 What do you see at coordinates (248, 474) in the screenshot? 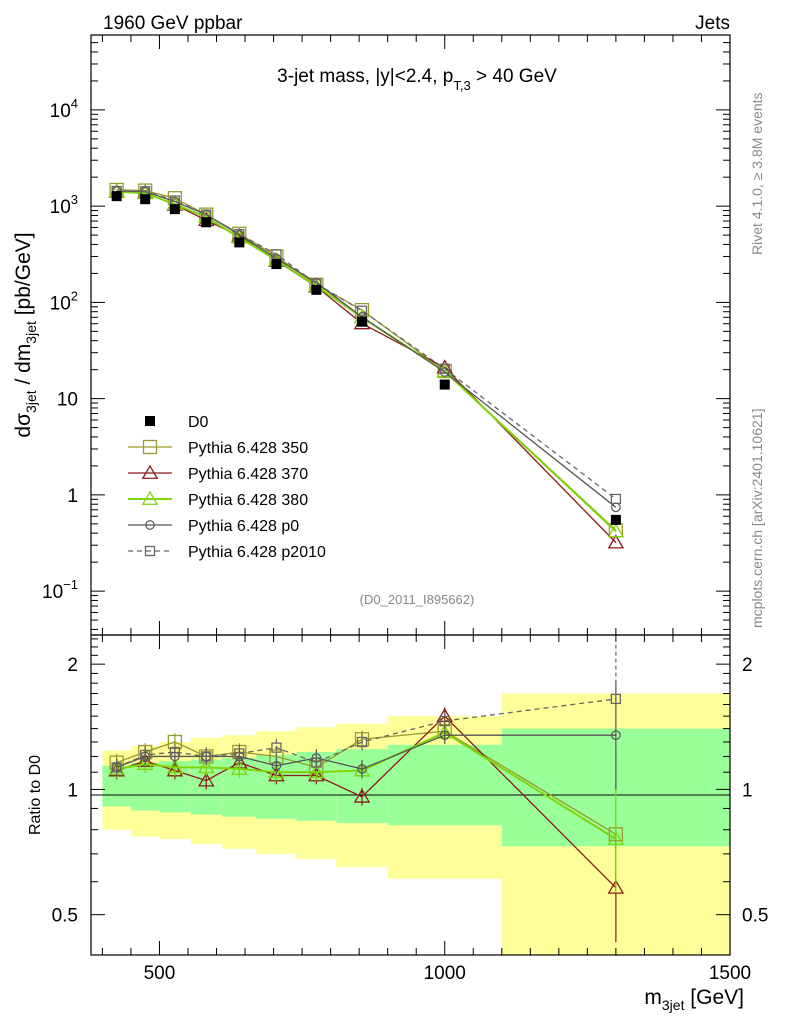
I see `legend-label: Pythia 6.428 370` at bounding box center [248, 474].